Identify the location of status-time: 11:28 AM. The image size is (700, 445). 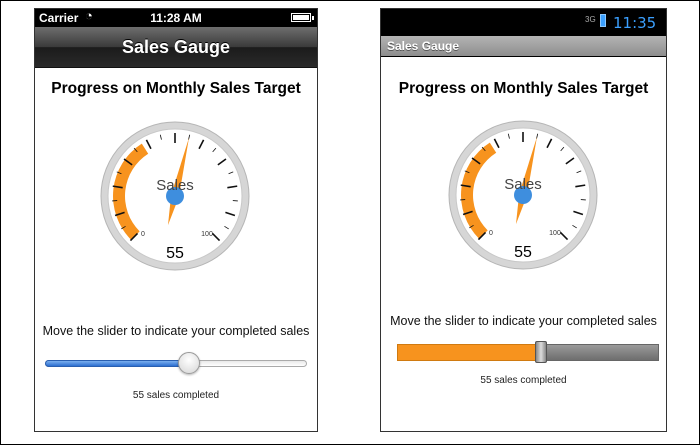
(176, 18).